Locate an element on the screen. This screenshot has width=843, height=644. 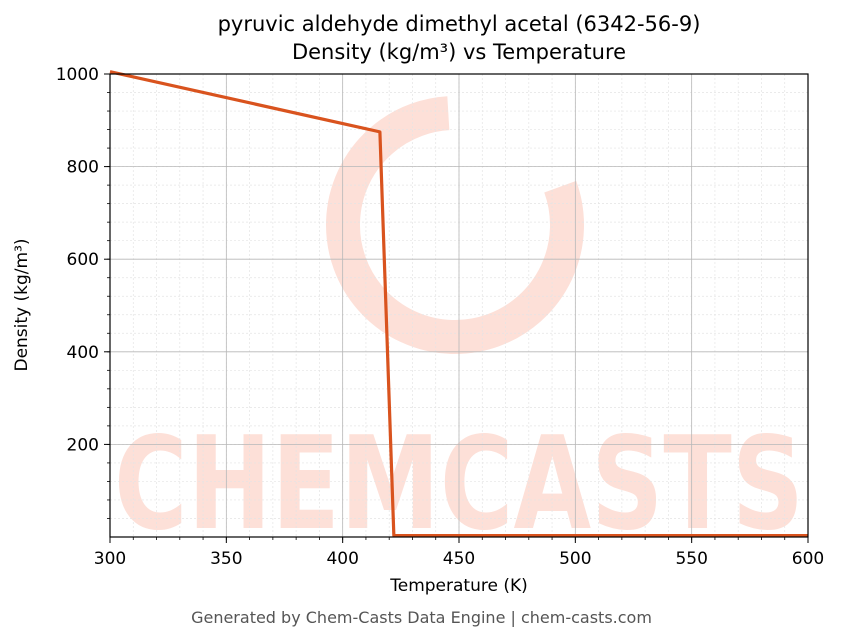
x-tick-label: 500 is located at coordinates (575, 559).